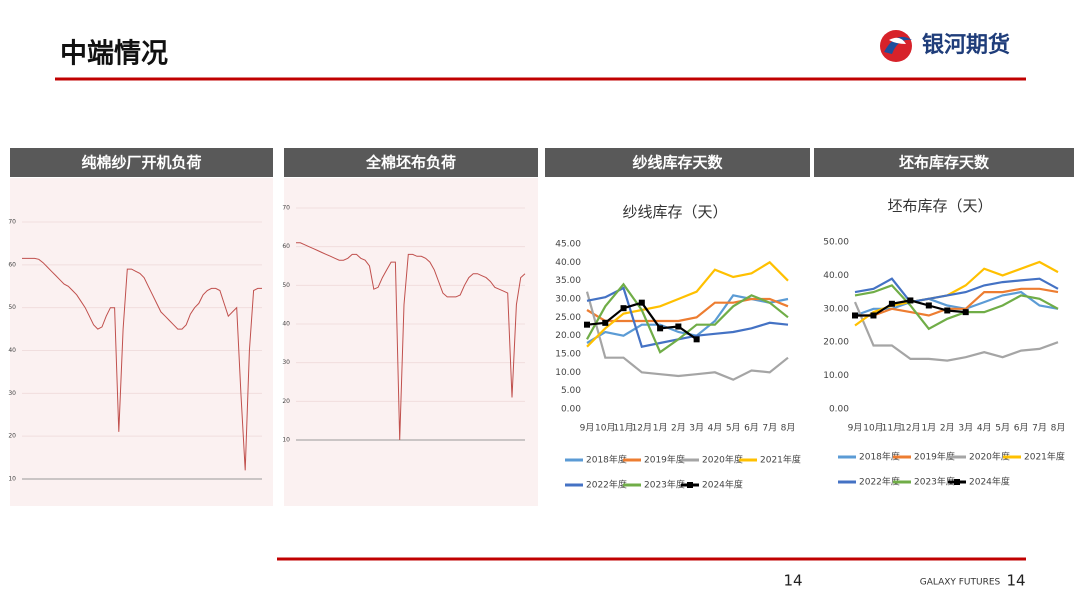 The image size is (1080, 612). What do you see at coordinates (674, 212) in the screenshot?
I see `chart-title: 纱线库存（天）` at bounding box center [674, 212].